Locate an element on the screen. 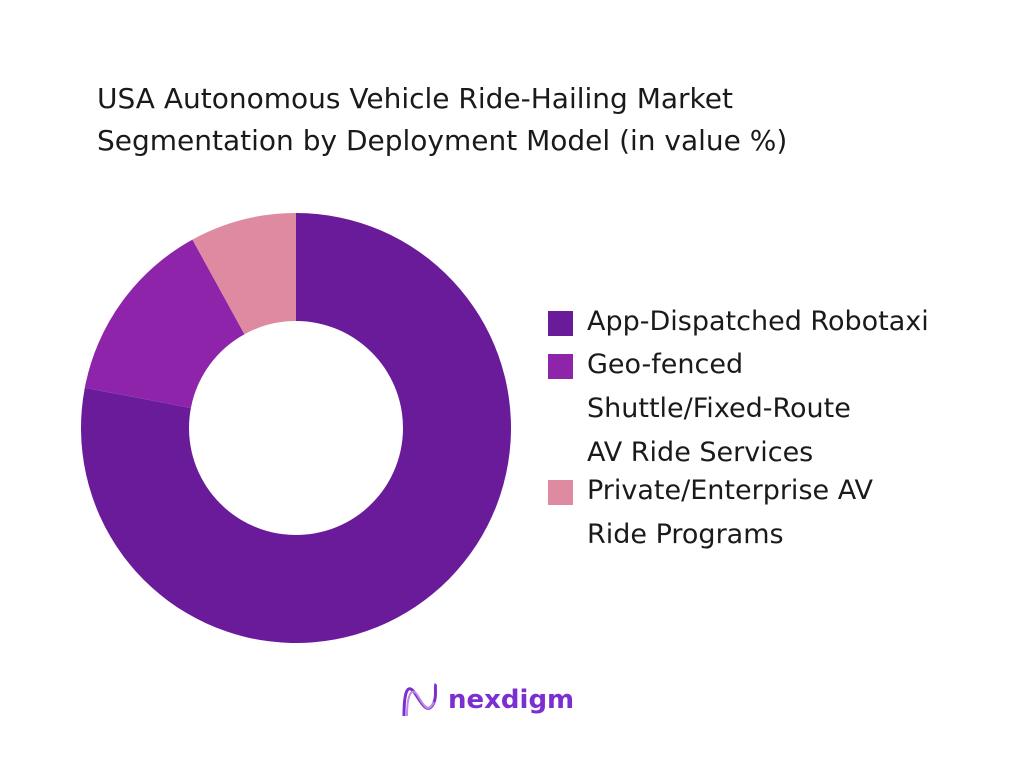  legend-label: Geo-fenced is located at coordinates (665, 364).